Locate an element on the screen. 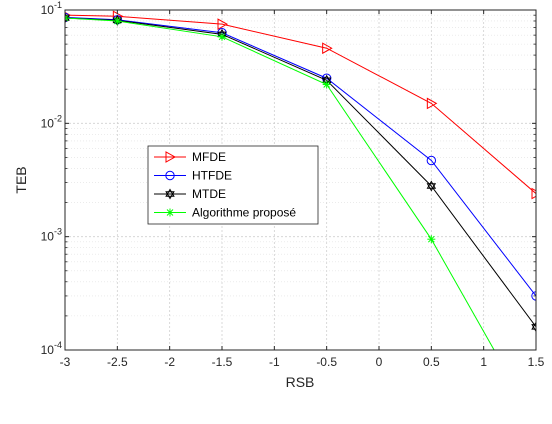 This screenshot has height=424, width=552. x-tick-label: -1.5 is located at coordinates (222, 362).